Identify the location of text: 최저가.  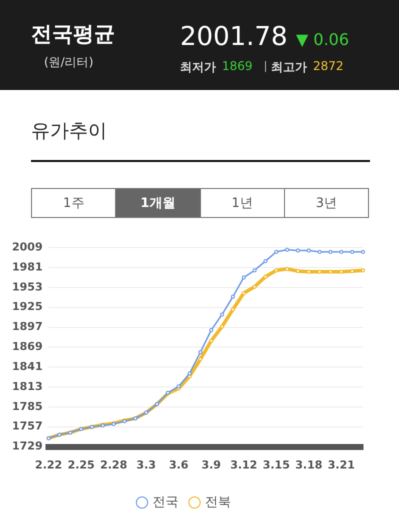
(198, 67).